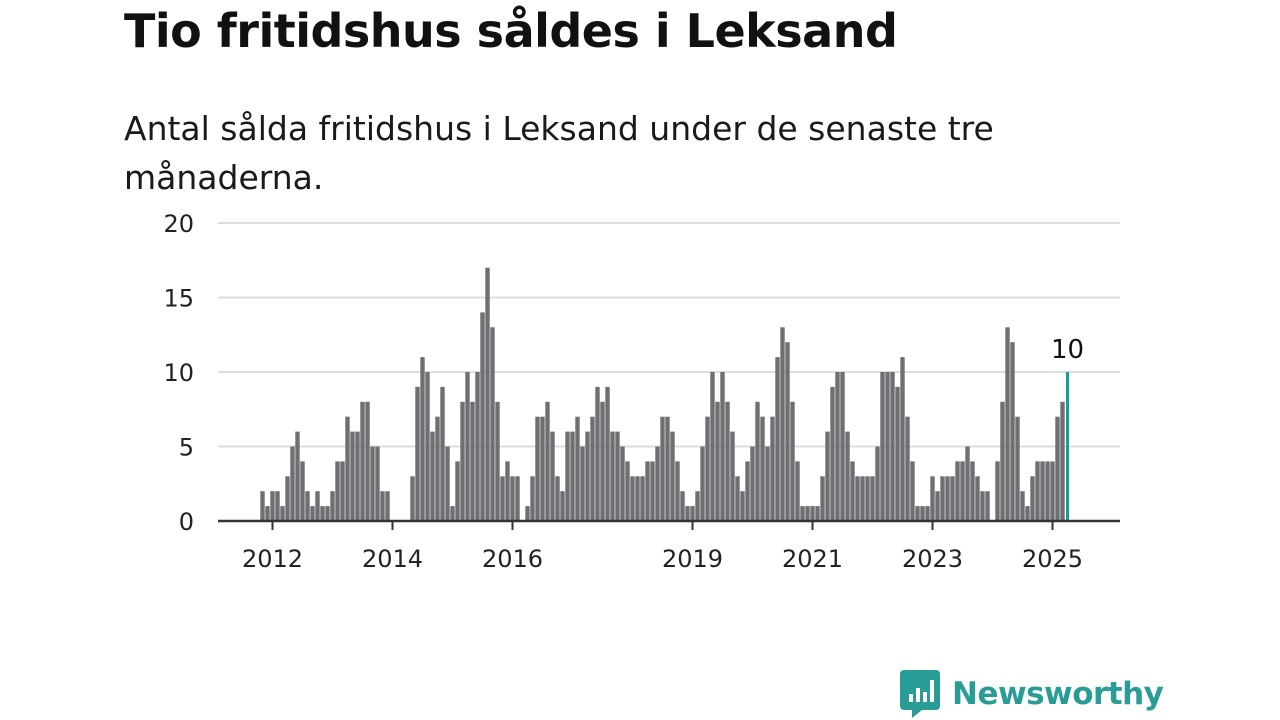 This screenshot has height=720, width=1280. I want to click on y-tick-label: 15, so click(178, 299).